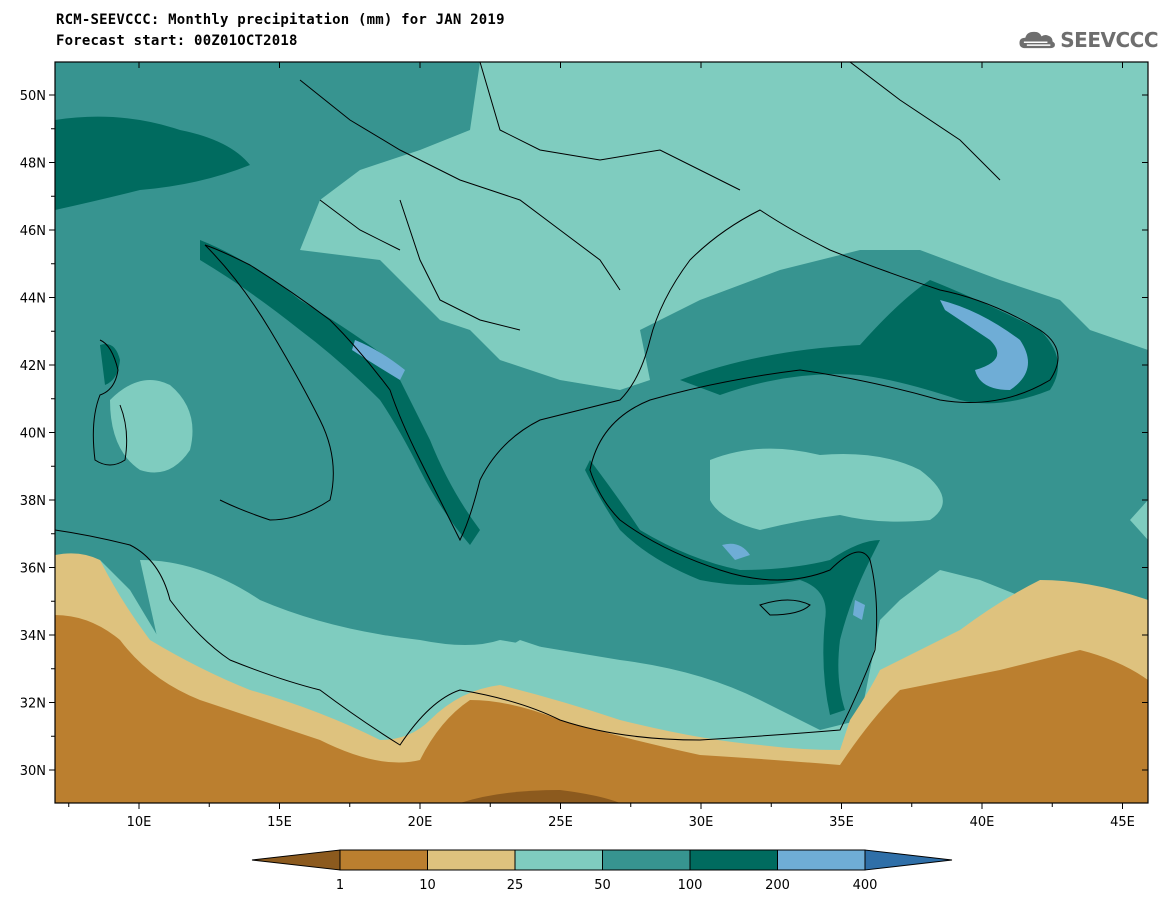  Describe the element at coordinates (690, 885) in the screenshot. I see `colorbar-label: 100` at that location.